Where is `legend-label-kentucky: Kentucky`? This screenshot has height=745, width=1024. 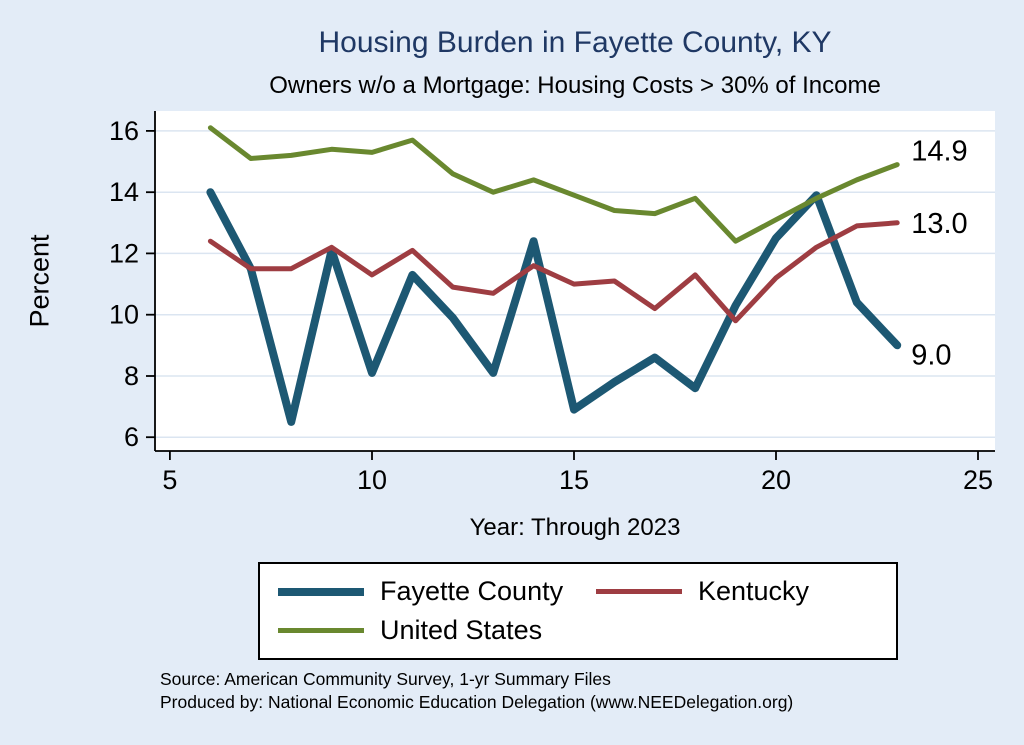
legend-label-kentucky: Kentucky is located at coordinates (754, 591).